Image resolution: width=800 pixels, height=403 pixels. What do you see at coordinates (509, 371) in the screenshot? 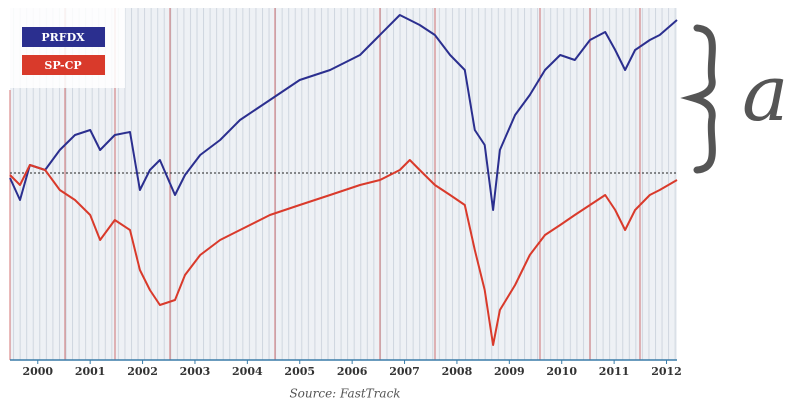
I see `x-tick-label: 2009` at bounding box center [509, 371].